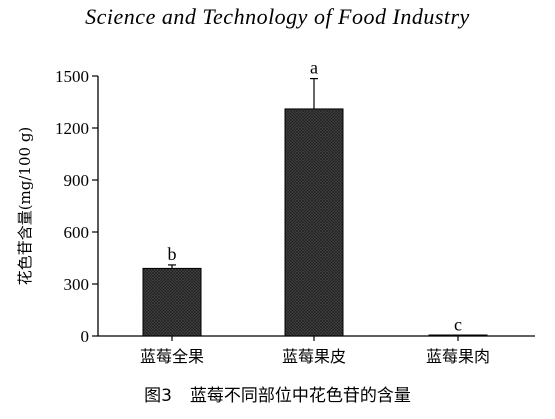 This screenshot has width=555, height=419. I want to click on significance-label: b, so click(172, 254).